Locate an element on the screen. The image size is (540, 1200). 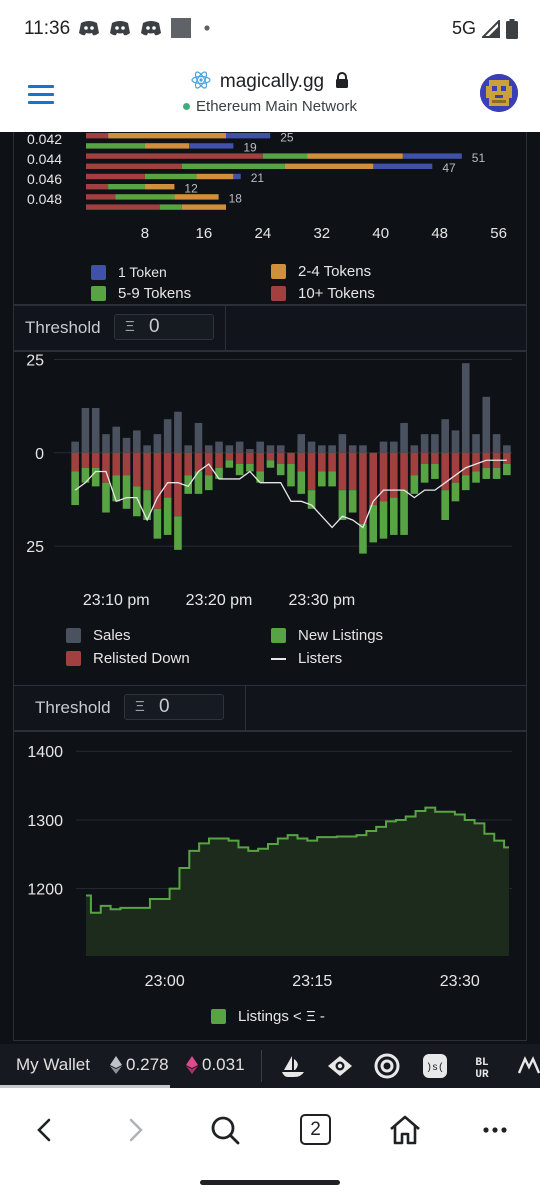
sudoswap-icon: )s( is located at coordinates (435, 1066).